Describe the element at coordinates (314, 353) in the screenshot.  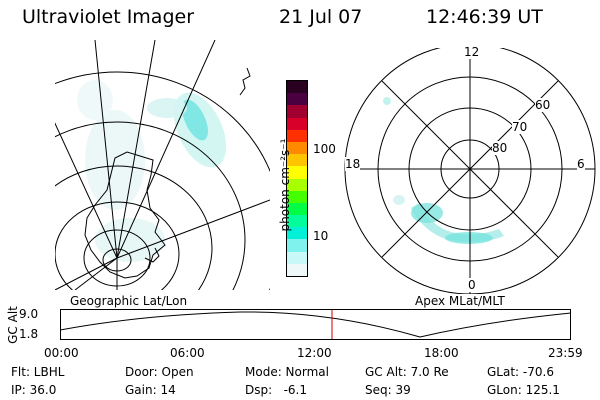
I see `altitude-xtick-1200: 12:00` at that location.